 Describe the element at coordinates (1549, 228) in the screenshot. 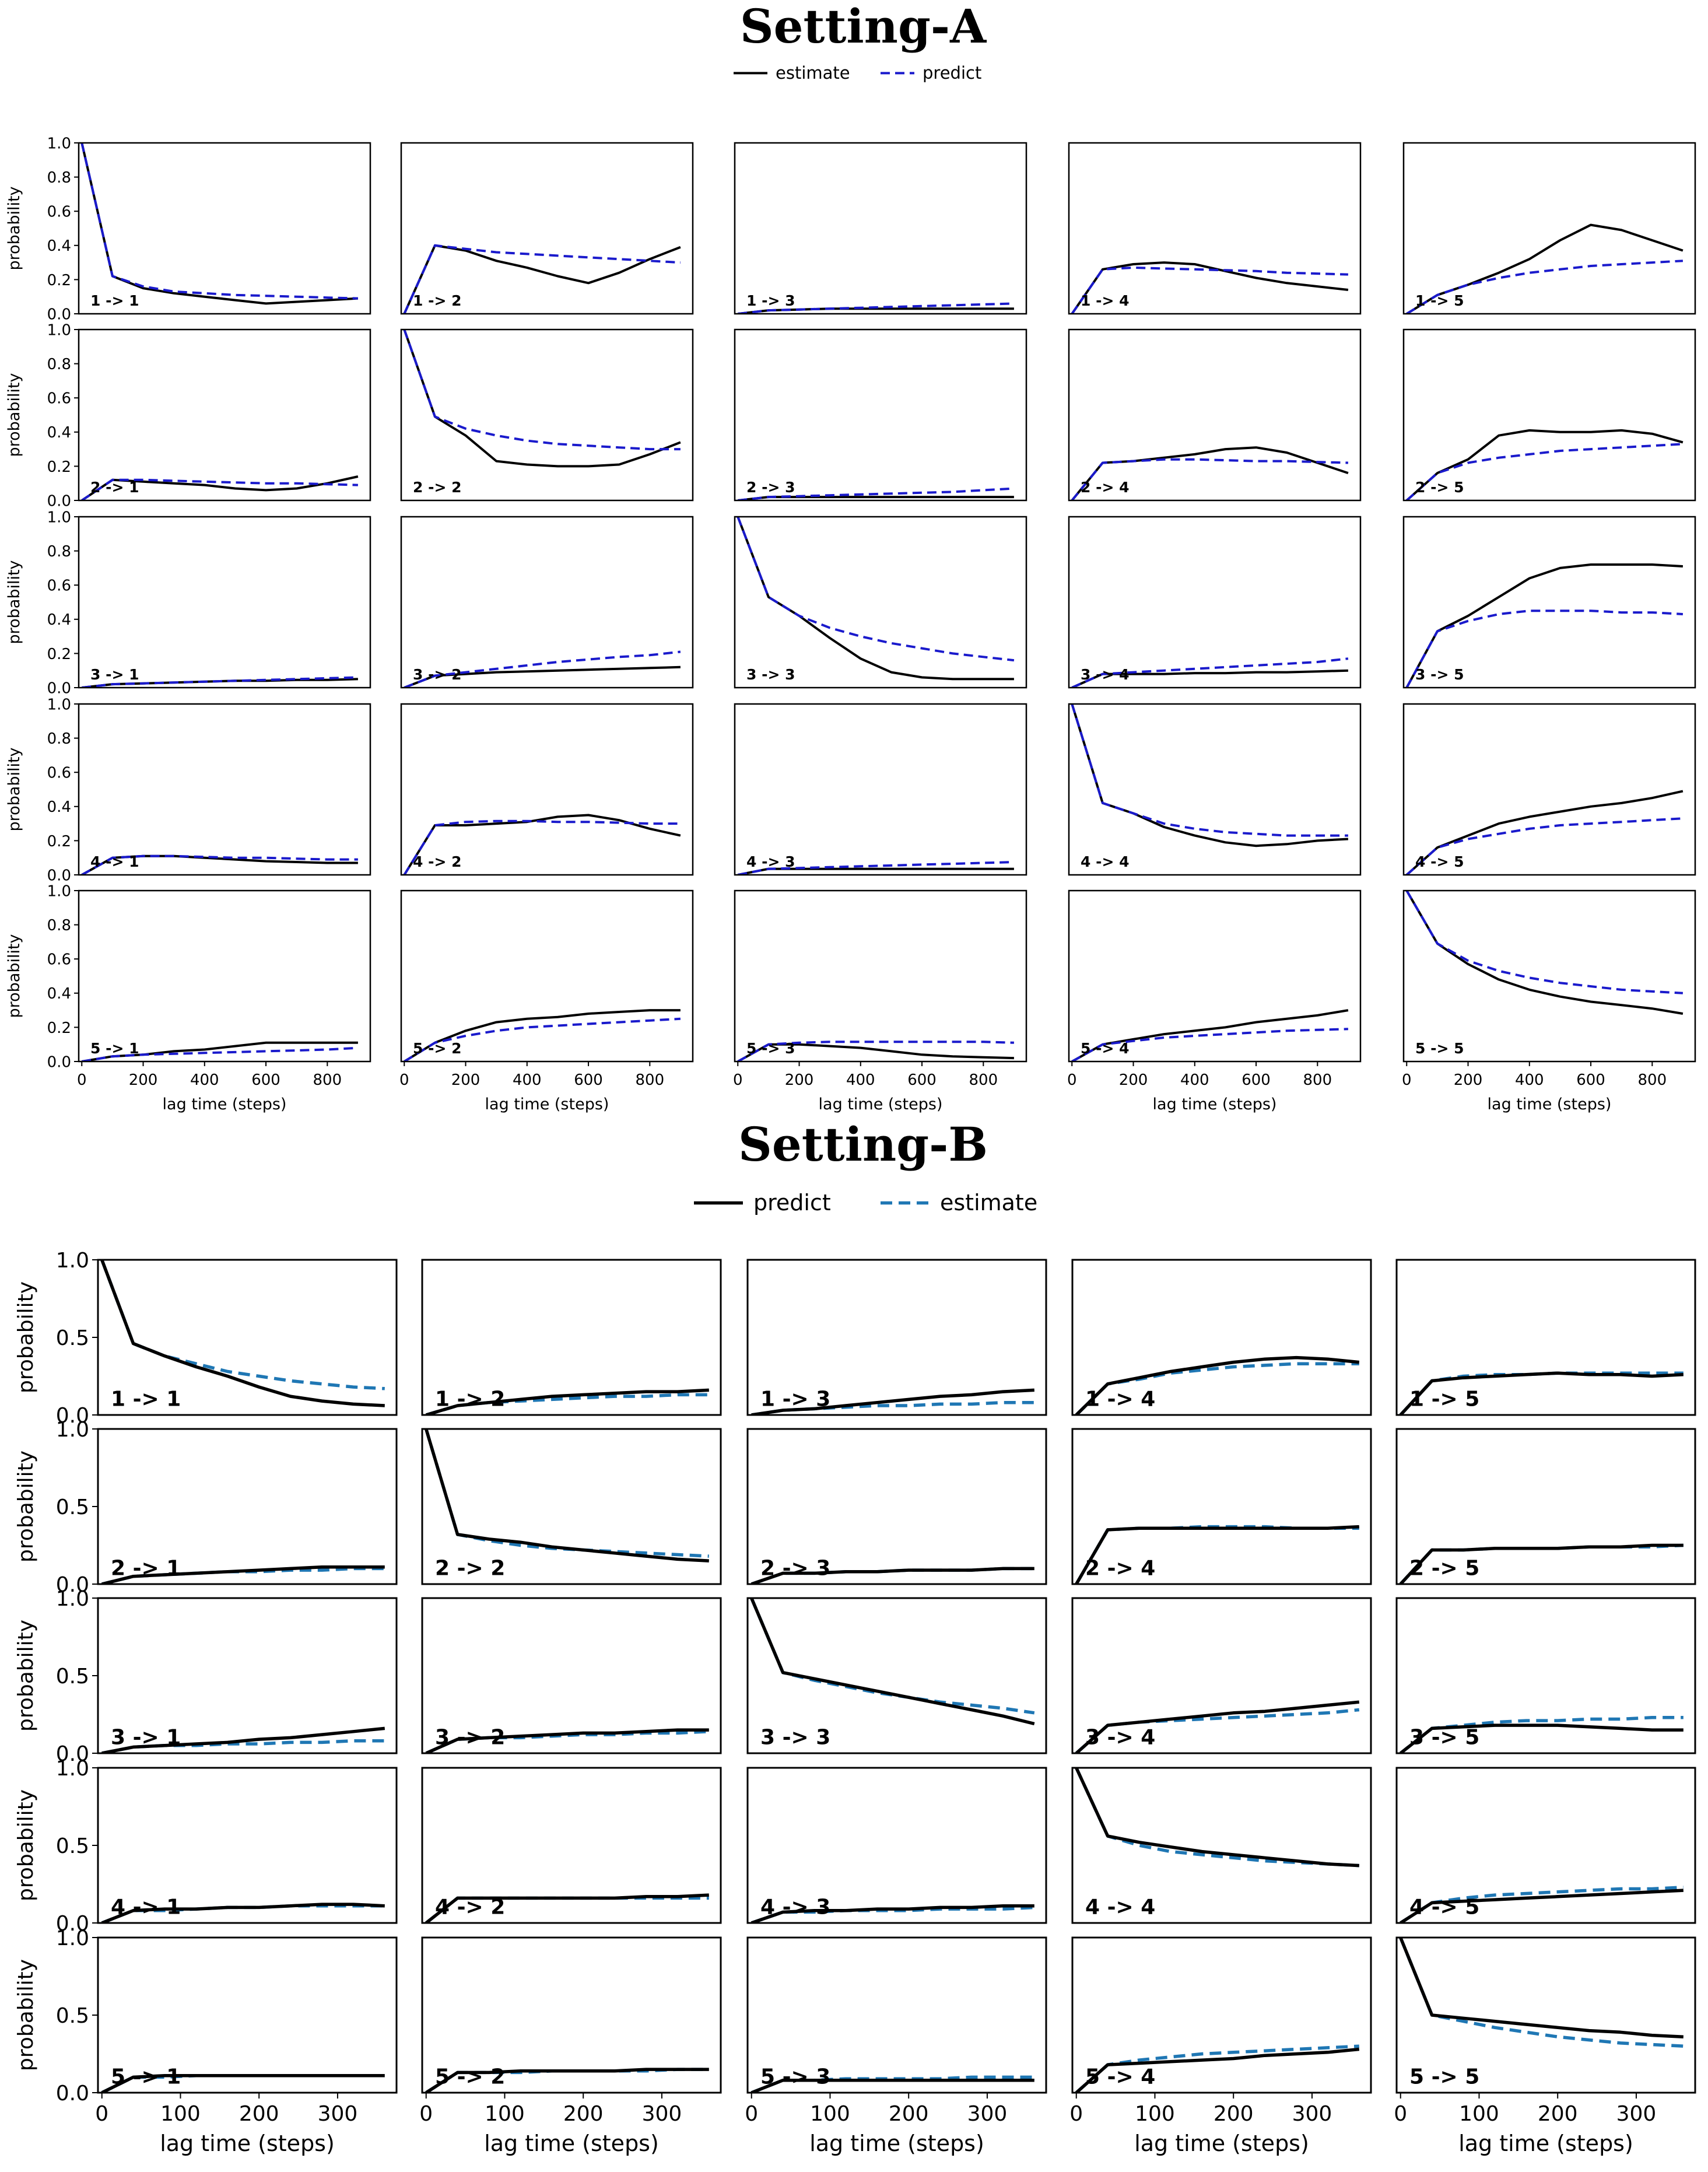

I see `setting-a-panel-1-5: 1 -> 5` at that location.